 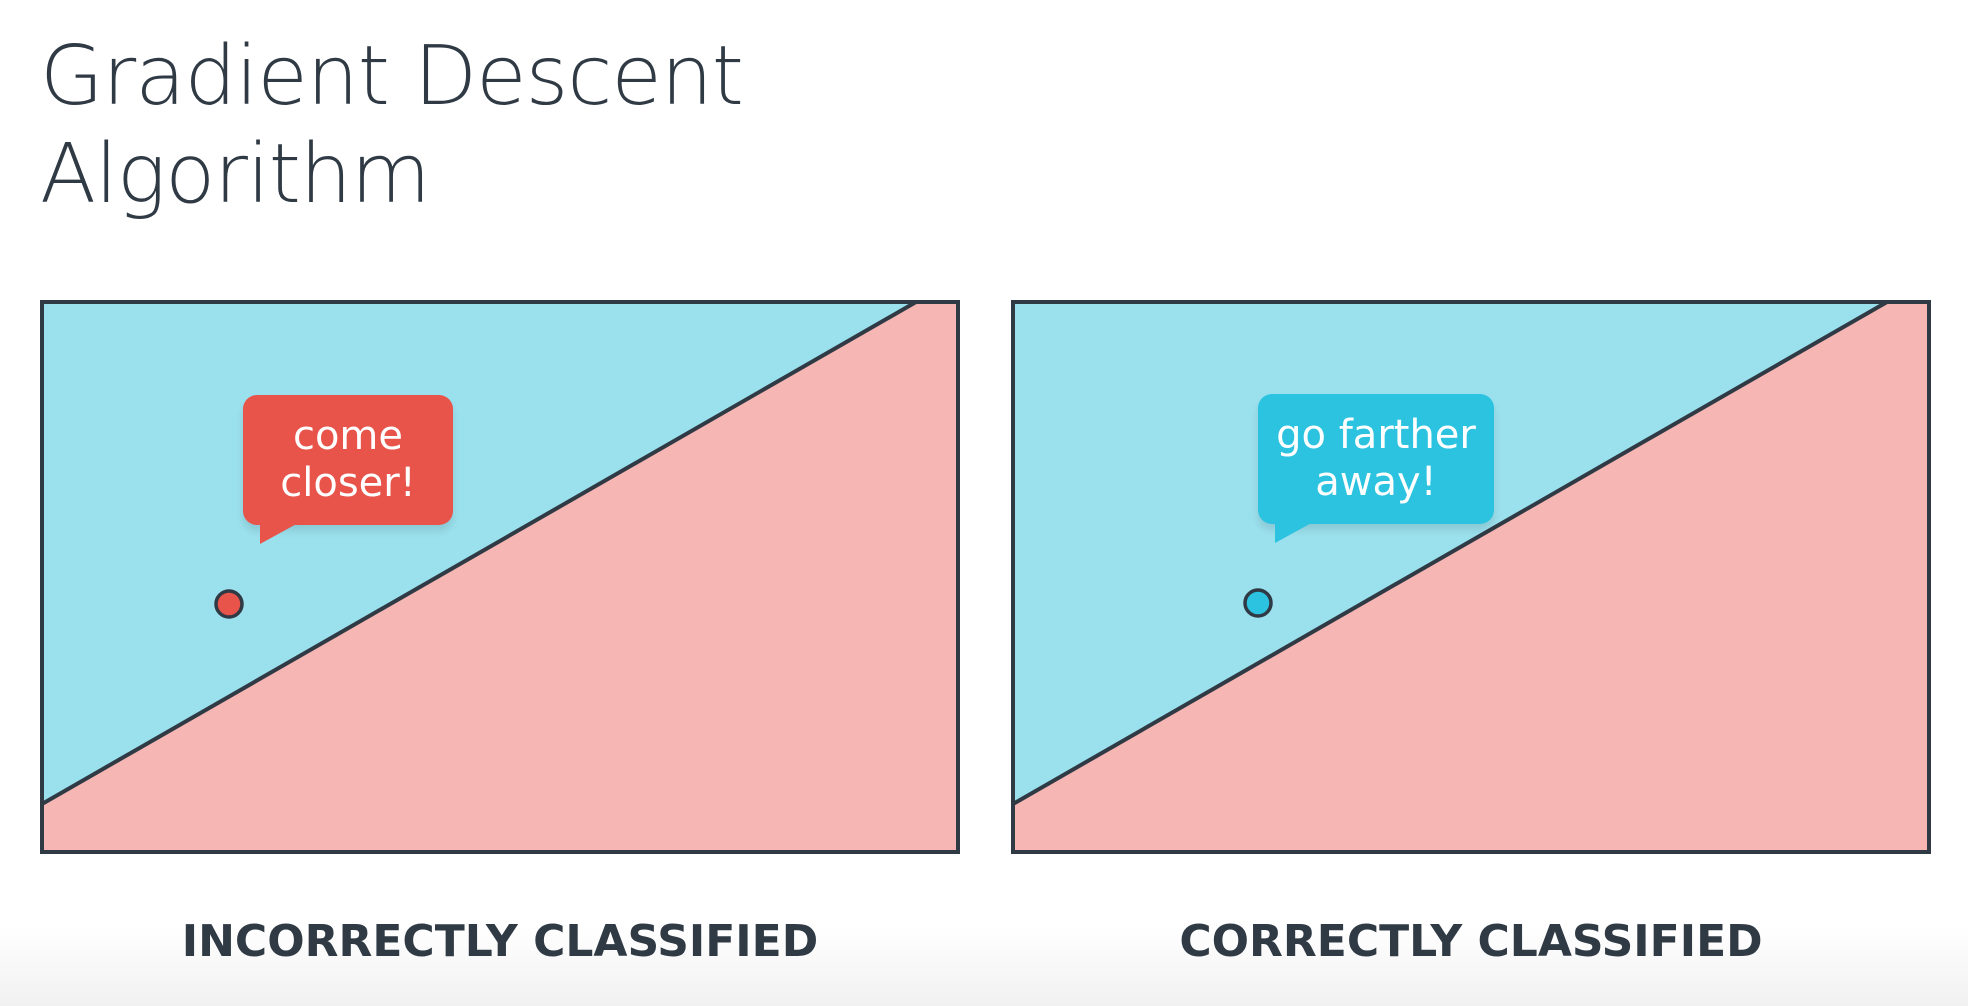 I want to click on caption-correctly-classified: CORRECTLY CLASSIFIED, so click(x=1471, y=941).